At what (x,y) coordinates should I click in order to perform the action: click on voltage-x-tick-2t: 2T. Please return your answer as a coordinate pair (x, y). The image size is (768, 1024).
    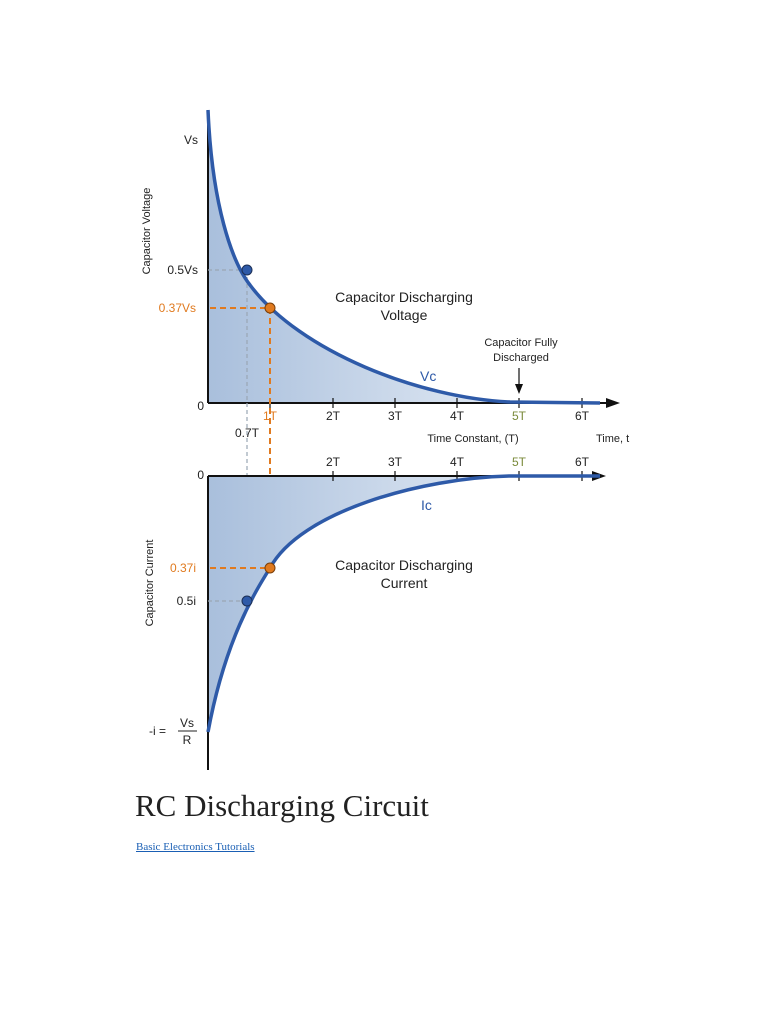
    Looking at the image, I should click on (333, 416).